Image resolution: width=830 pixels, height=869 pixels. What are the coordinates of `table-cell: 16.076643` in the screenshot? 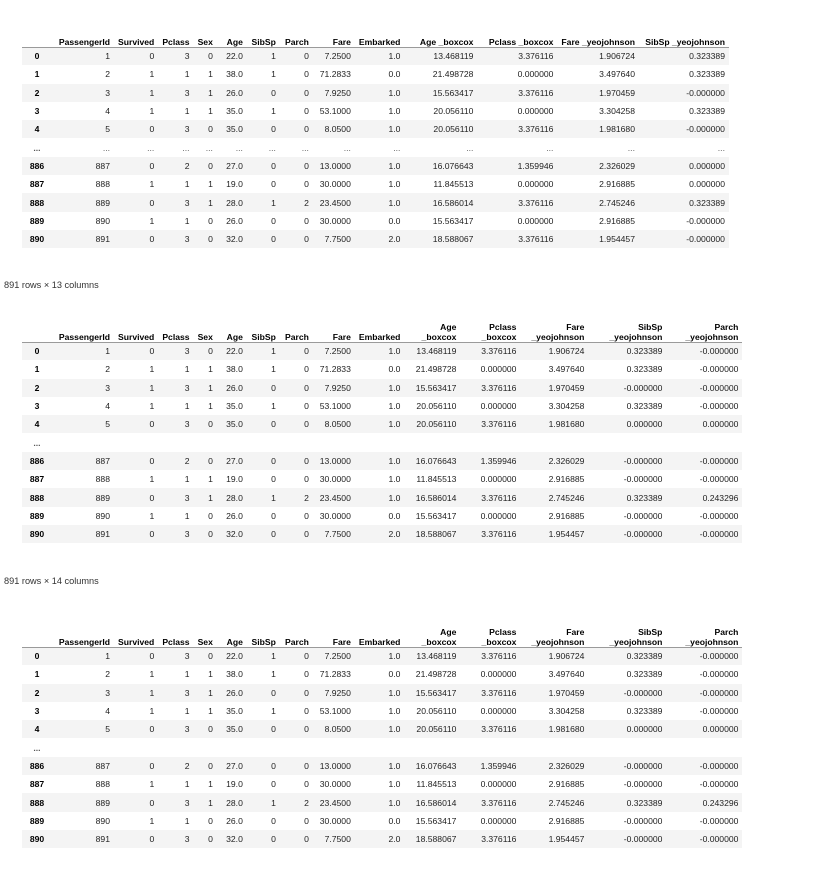 It's located at (436, 460).